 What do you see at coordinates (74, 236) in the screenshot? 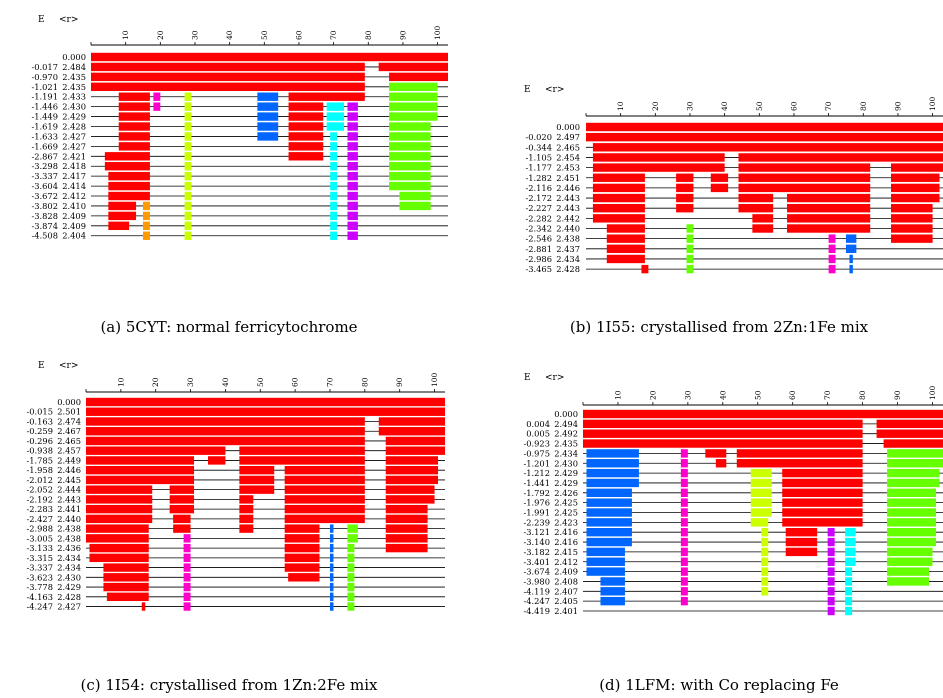
I see `radius-value: 2.404` at bounding box center [74, 236].